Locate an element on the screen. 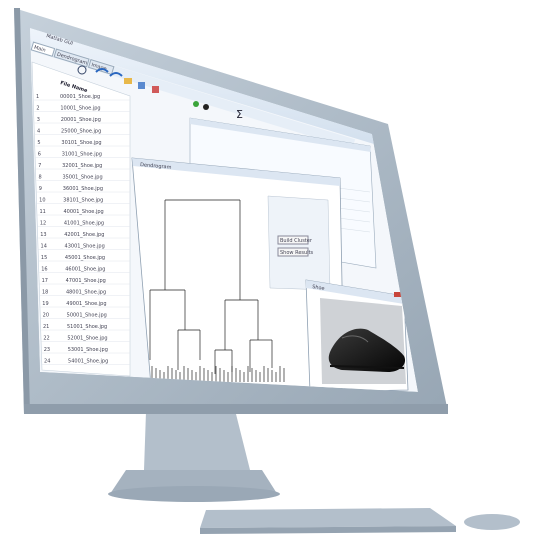 This screenshot has height=542, width=544. sigma-icon: Σ is located at coordinates (239, 114).